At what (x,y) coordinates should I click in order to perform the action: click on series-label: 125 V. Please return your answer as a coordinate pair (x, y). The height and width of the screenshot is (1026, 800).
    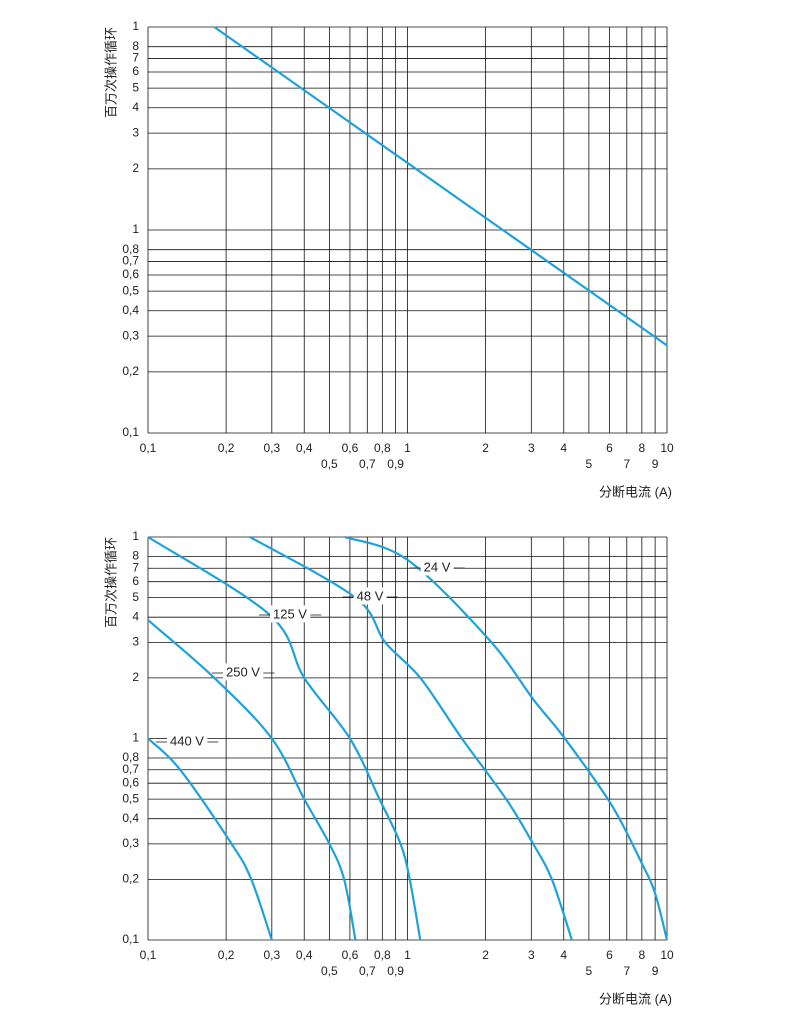
    Looking at the image, I should click on (290, 613).